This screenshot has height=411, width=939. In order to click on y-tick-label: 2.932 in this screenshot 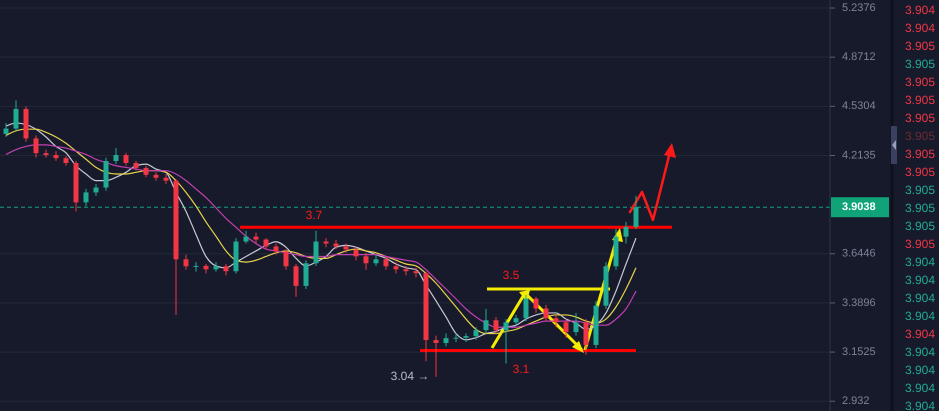, I will do `click(856, 401)`.